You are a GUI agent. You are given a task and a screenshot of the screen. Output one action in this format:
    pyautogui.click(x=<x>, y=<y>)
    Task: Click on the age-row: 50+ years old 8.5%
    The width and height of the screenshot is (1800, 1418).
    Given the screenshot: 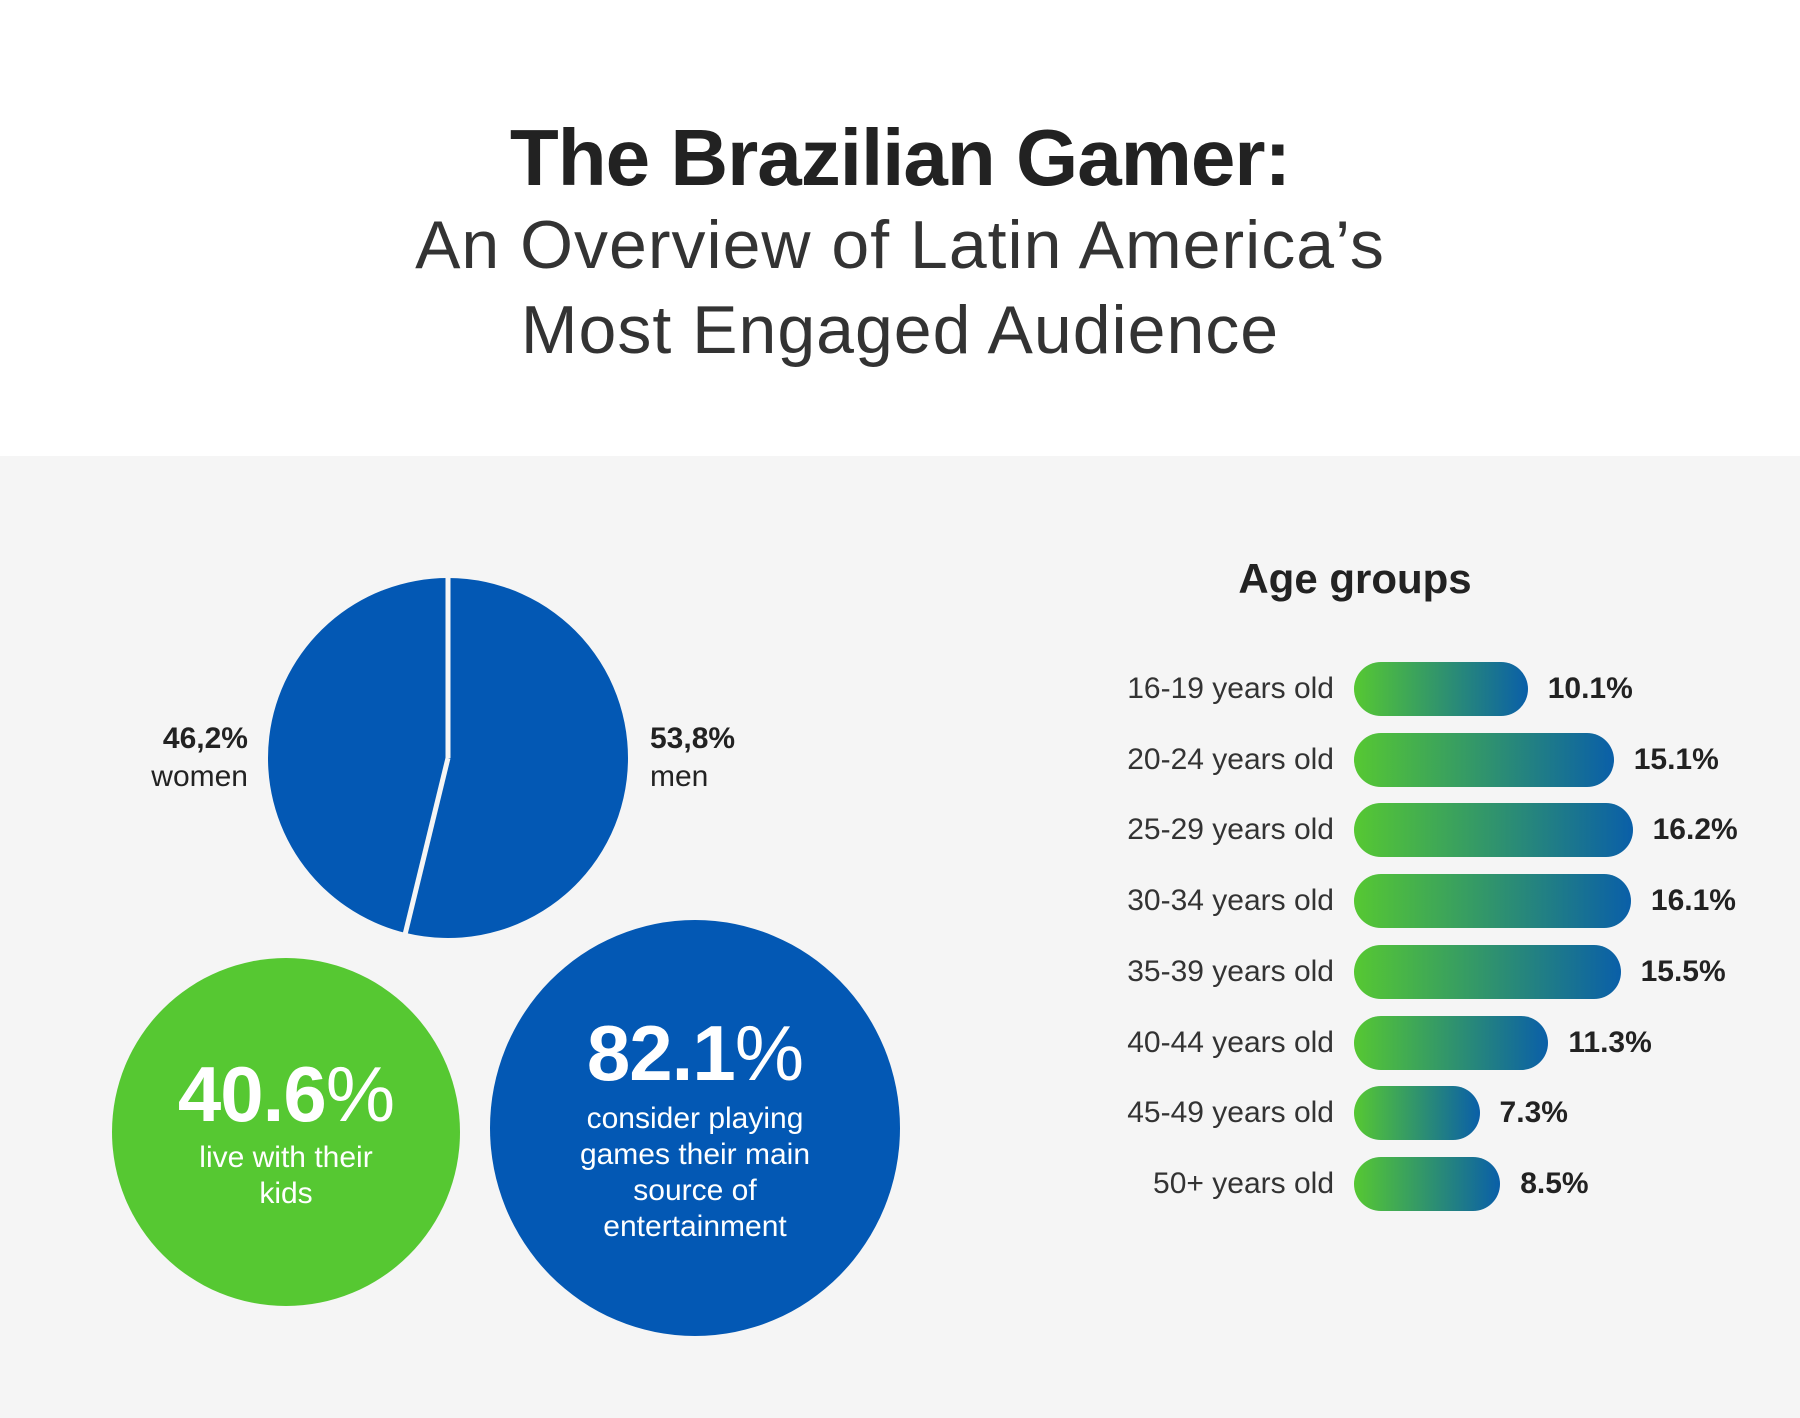 What is the action you would take?
    pyautogui.click(x=900, y=1183)
    